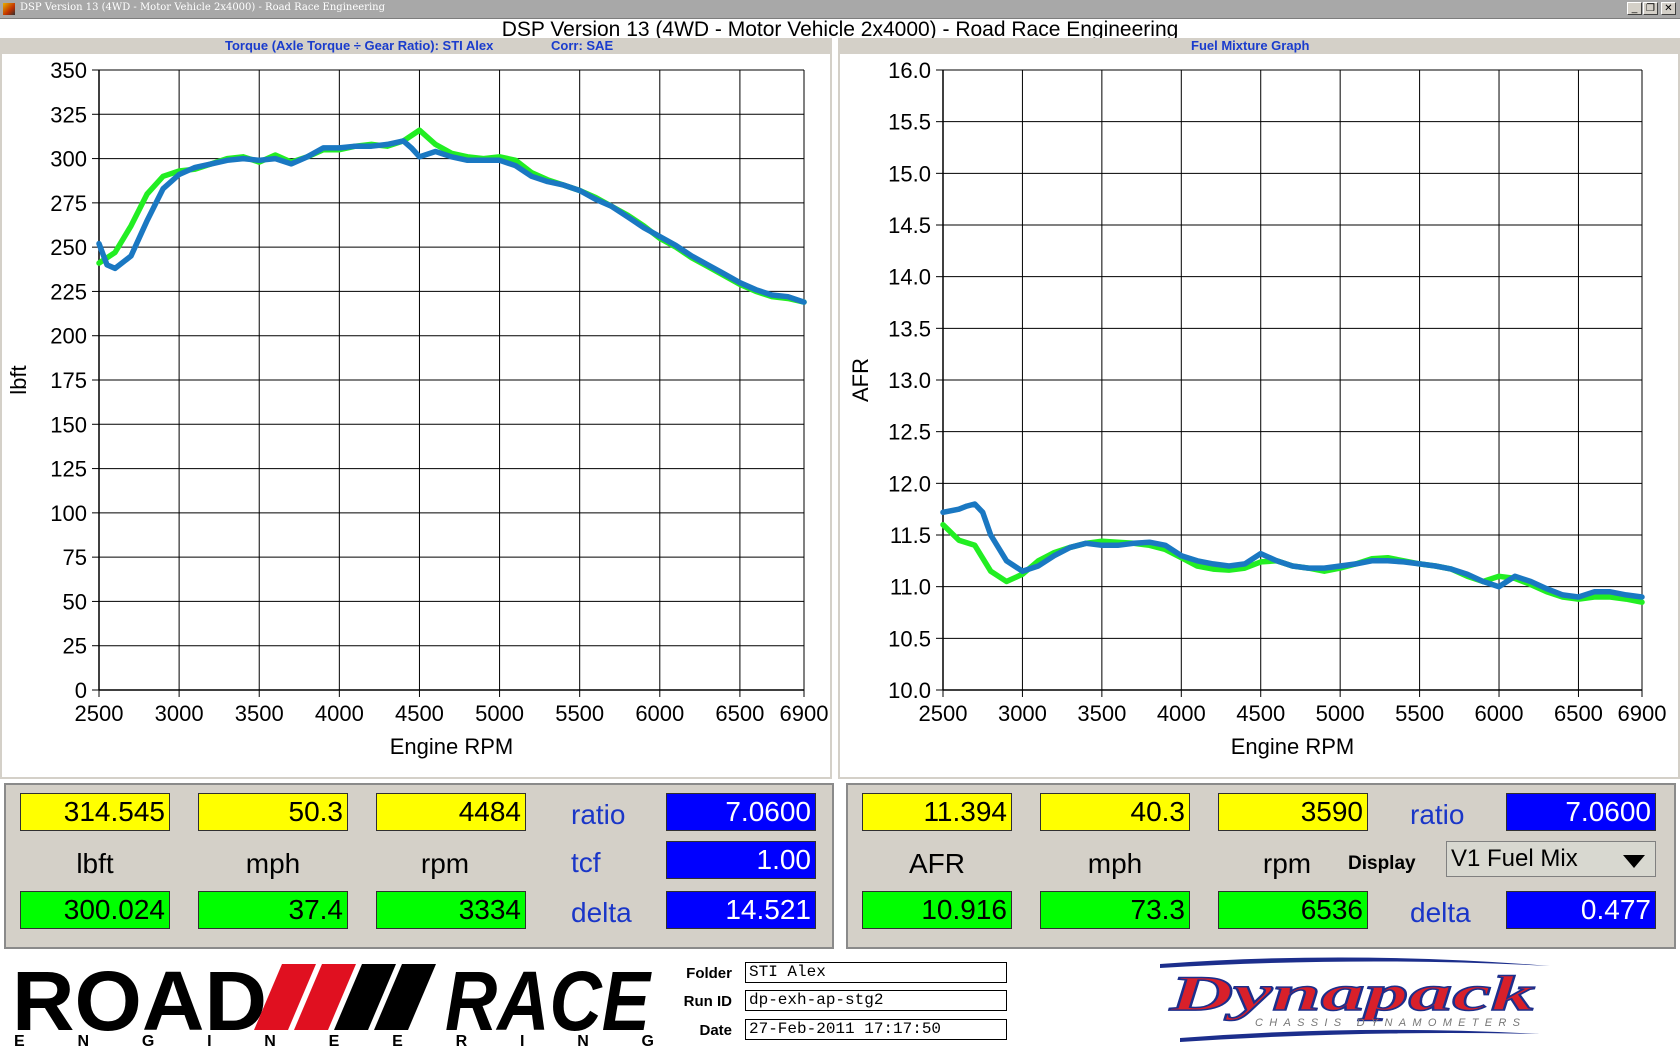 This screenshot has height=1050, width=1680. I want to click on y-tick-label: 10.0, so click(909, 690).